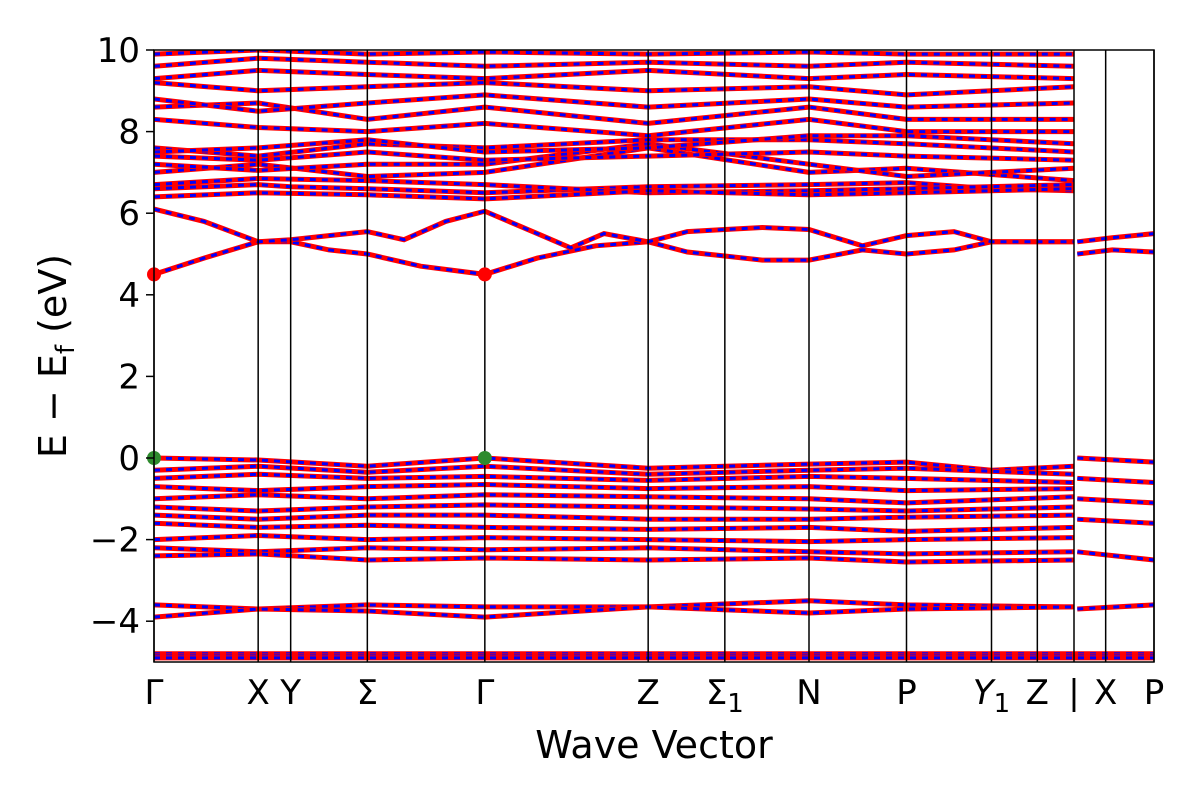  What do you see at coordinates (1115, 607) in the screenshot?
I see `valence-band-21-spin-down` at bounding box center [1115, 607].